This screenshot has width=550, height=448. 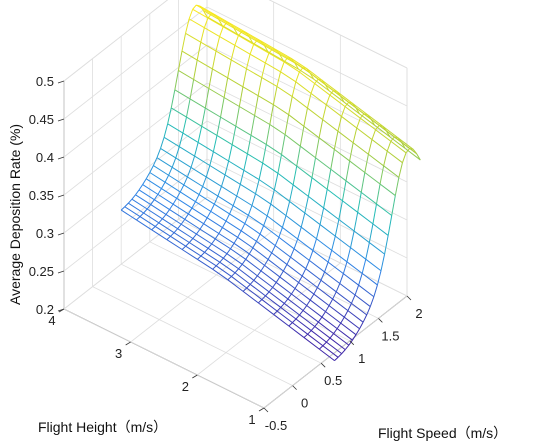 I want to click on y-tick-mark, so click(x=261, y=409).